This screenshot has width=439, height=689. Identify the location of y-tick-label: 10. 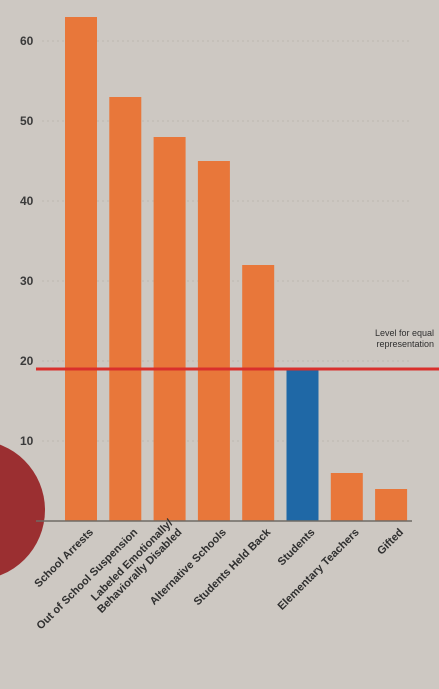
(27, 441).